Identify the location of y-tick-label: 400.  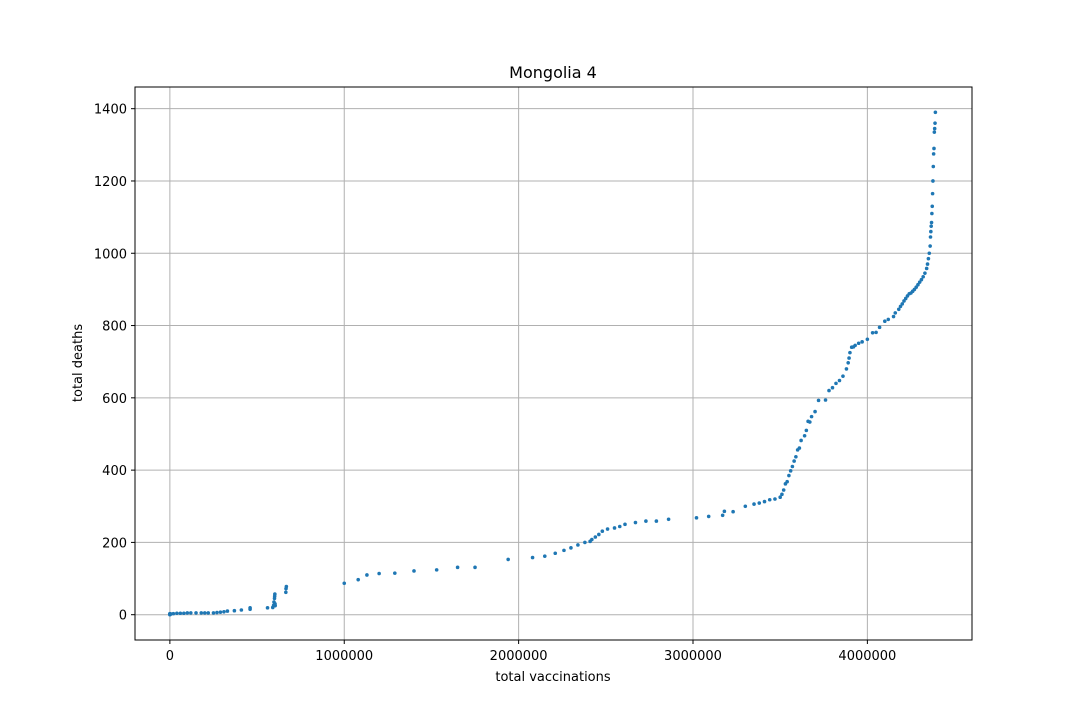
(114, 471).